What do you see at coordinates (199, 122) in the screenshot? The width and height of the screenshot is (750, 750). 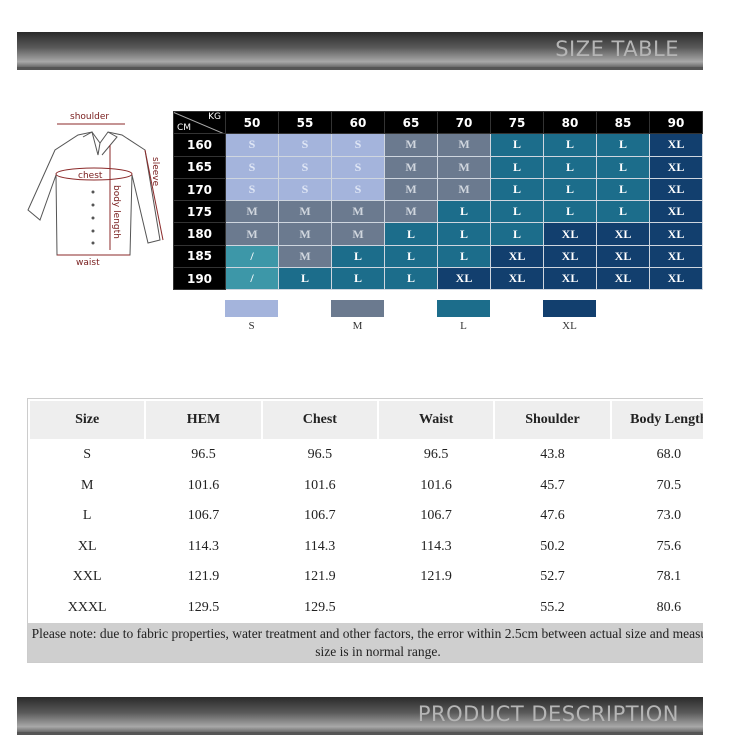 I see `grid-corner: KG CM` at bounding box center [199, 122].